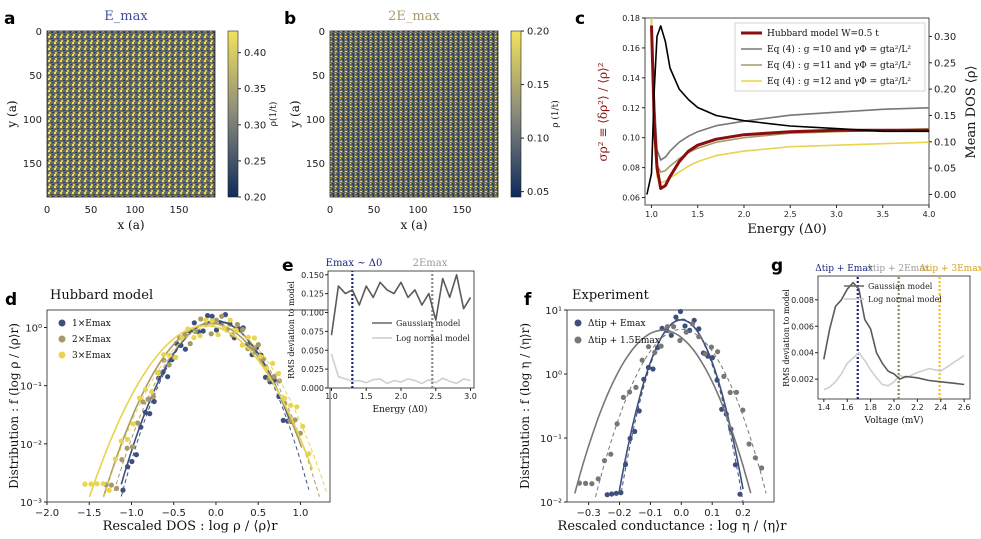  I want to click on panel-d-legend: 1×Emax 2×Emax 3×Emax, so click(84, 340).